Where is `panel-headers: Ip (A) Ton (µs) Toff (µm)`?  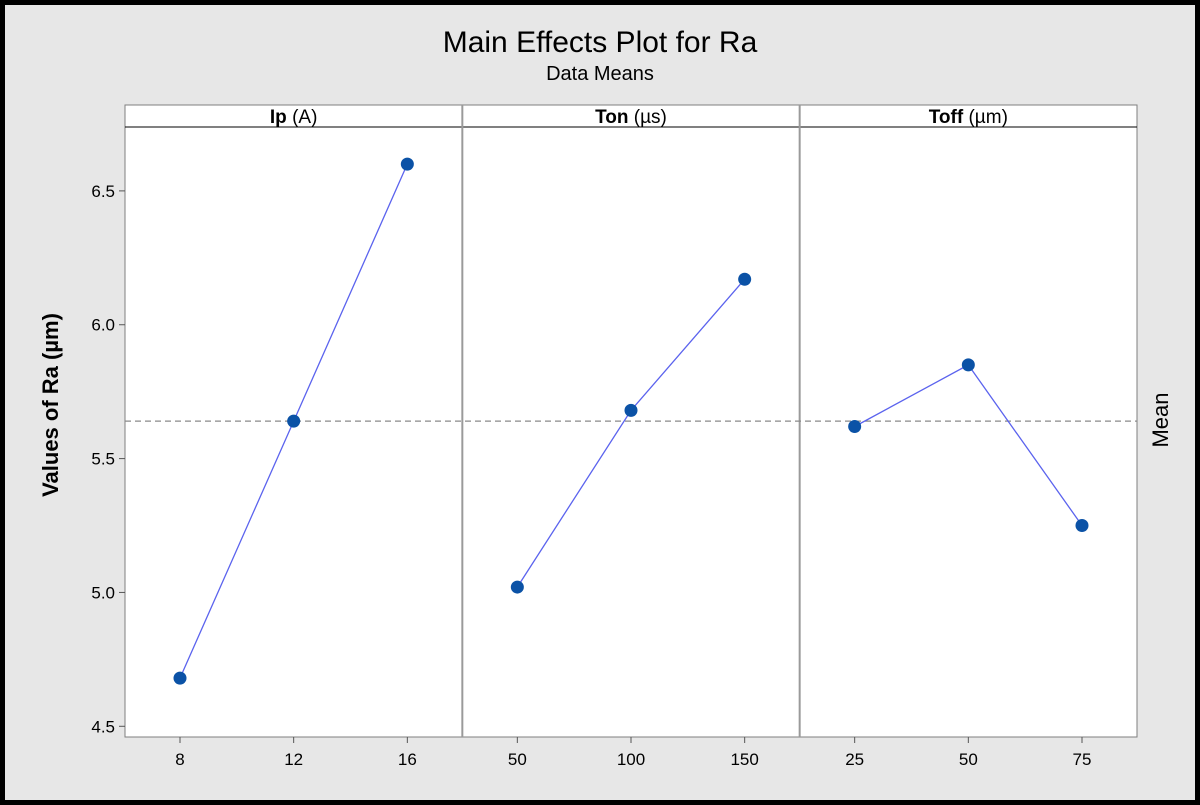
panel-headers: Ip (A) Ton (µs) Toff (µm) is located at coordinates (631, 117).